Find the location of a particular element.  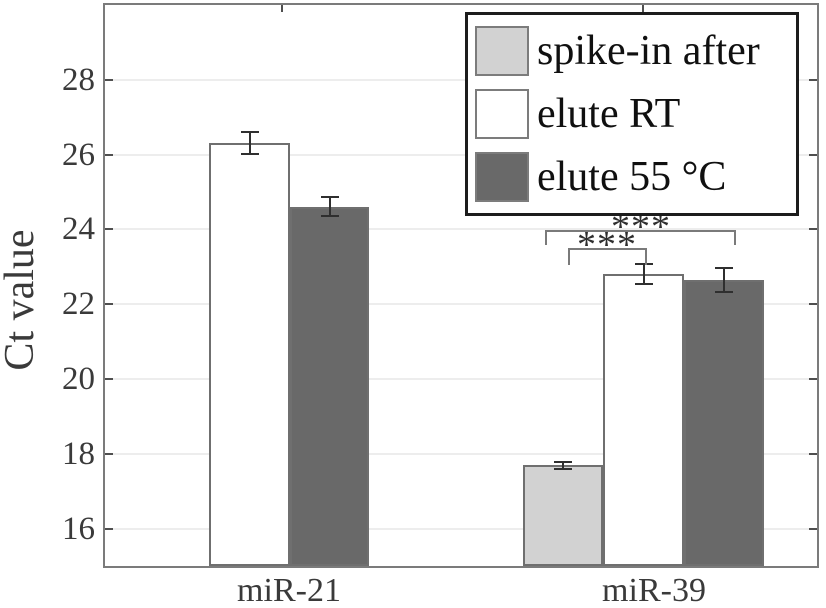

y-tick-label: 26 is located at coordinates (78, 154).